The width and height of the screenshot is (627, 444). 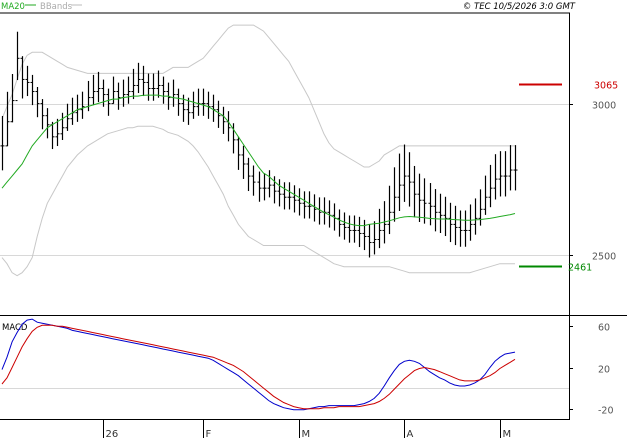 What do you see at coordinates (604, 328) in the screenshot?
I see `macd-ytick-label: 60` at bounding box center [604, 328].